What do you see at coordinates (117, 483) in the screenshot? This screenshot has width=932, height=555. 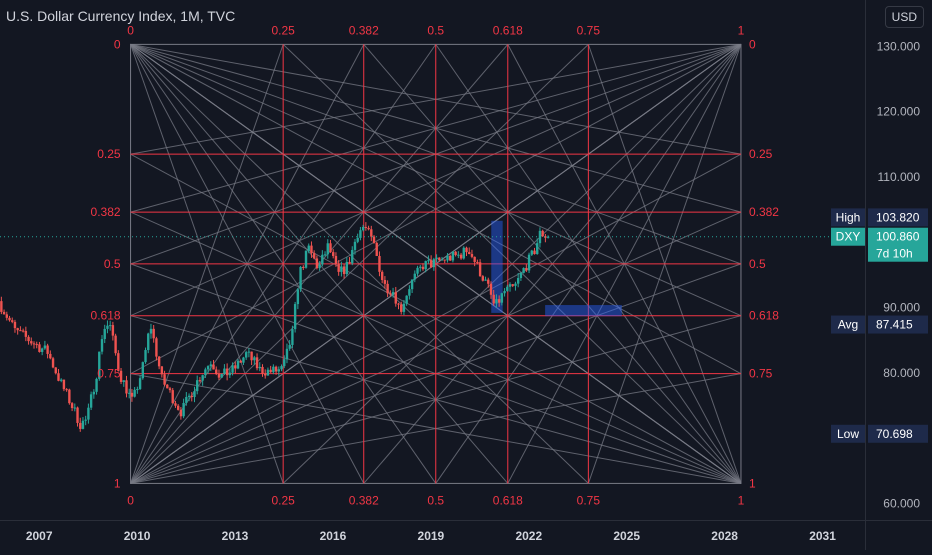 I see `gann-label-left: 1` at bounding box center [117, 483].